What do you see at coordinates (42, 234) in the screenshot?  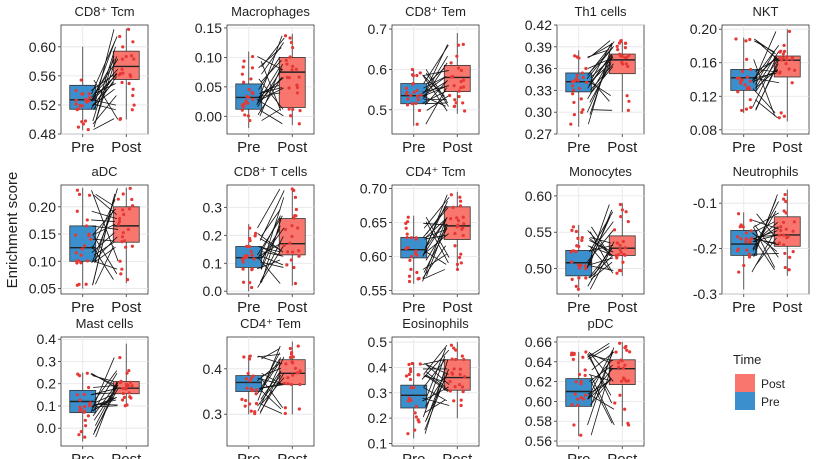 I see `y-tick-label: 0.15` at bounding box center [42, 234].